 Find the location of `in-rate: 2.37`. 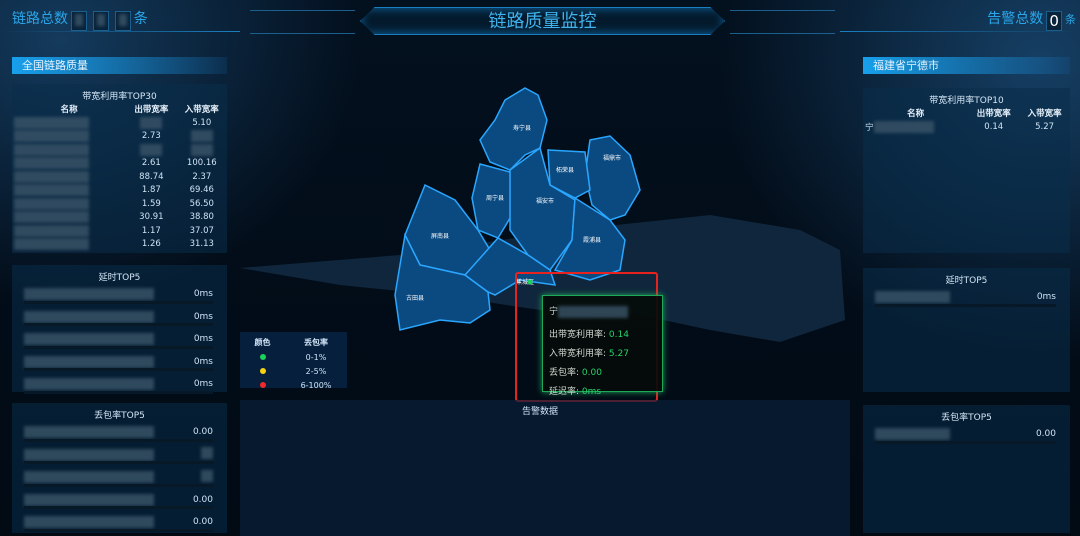

in-rate: 2.37 is located at coordinates (202, 177).